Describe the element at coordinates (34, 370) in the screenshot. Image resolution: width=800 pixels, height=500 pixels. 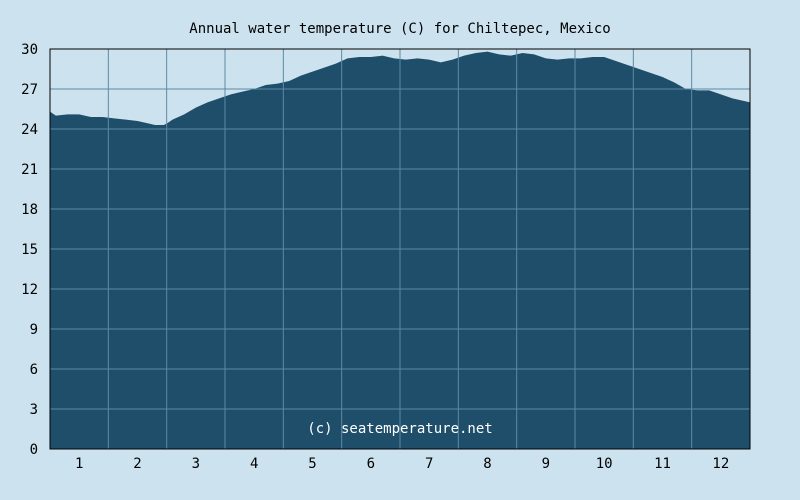
I see `y-tick-label: 6` at that location.